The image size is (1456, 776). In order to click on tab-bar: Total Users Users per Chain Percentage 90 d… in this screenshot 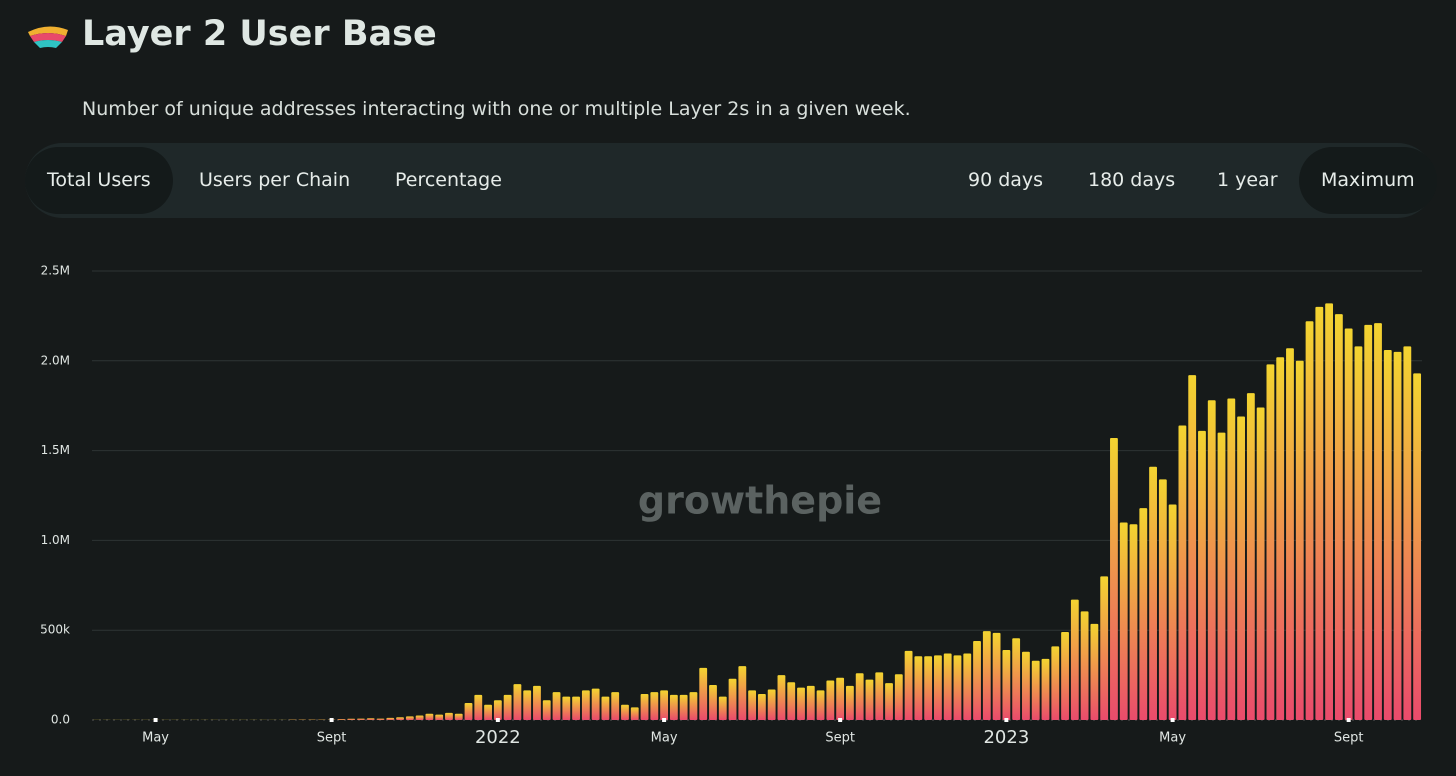, I will do `click(731, 180)`.